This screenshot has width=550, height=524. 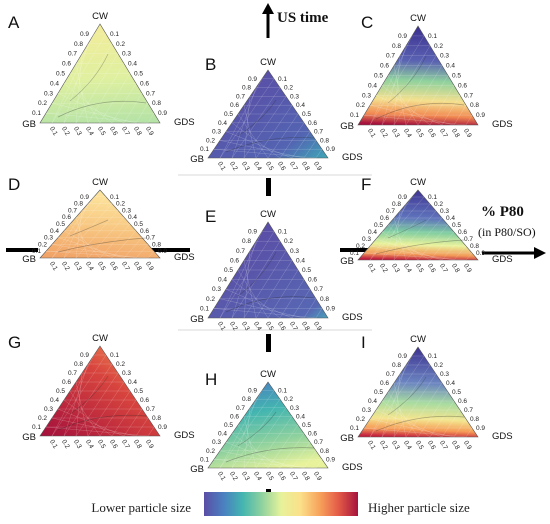 I want to click on connector-v2, so click(x=268, y=343).